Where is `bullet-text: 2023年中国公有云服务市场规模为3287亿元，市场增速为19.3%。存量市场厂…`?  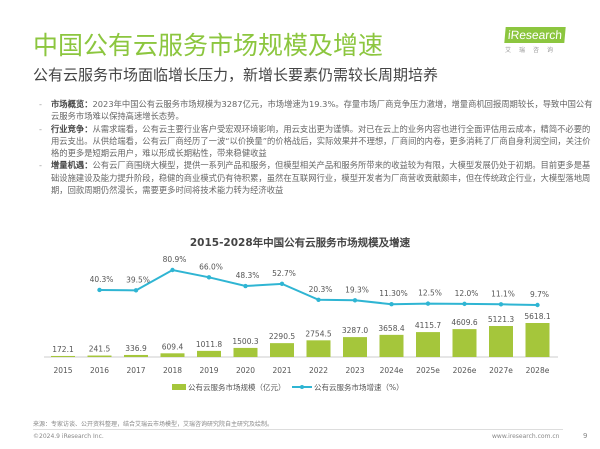
bullet-text: 2023年中国公有云服务市场规模为3287亿元，市场增速为19.3%。存量市场厂… is located at coordinates (322, 110).